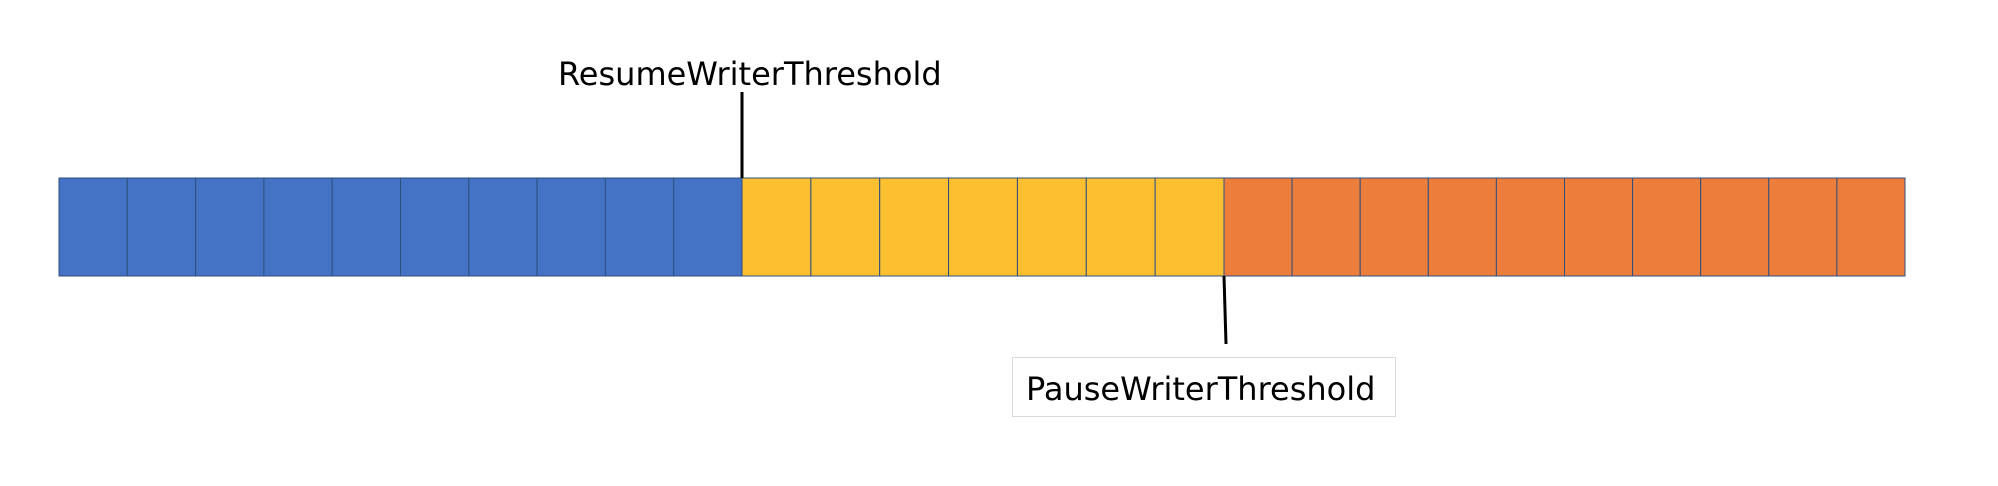 This screenshot has height=486, width=1998. What do you see at coordinates (750, 74) in the screenshot?
I see `resume-threshold-label: ResumeWriterThreshold` at bounding box center [750, 74].